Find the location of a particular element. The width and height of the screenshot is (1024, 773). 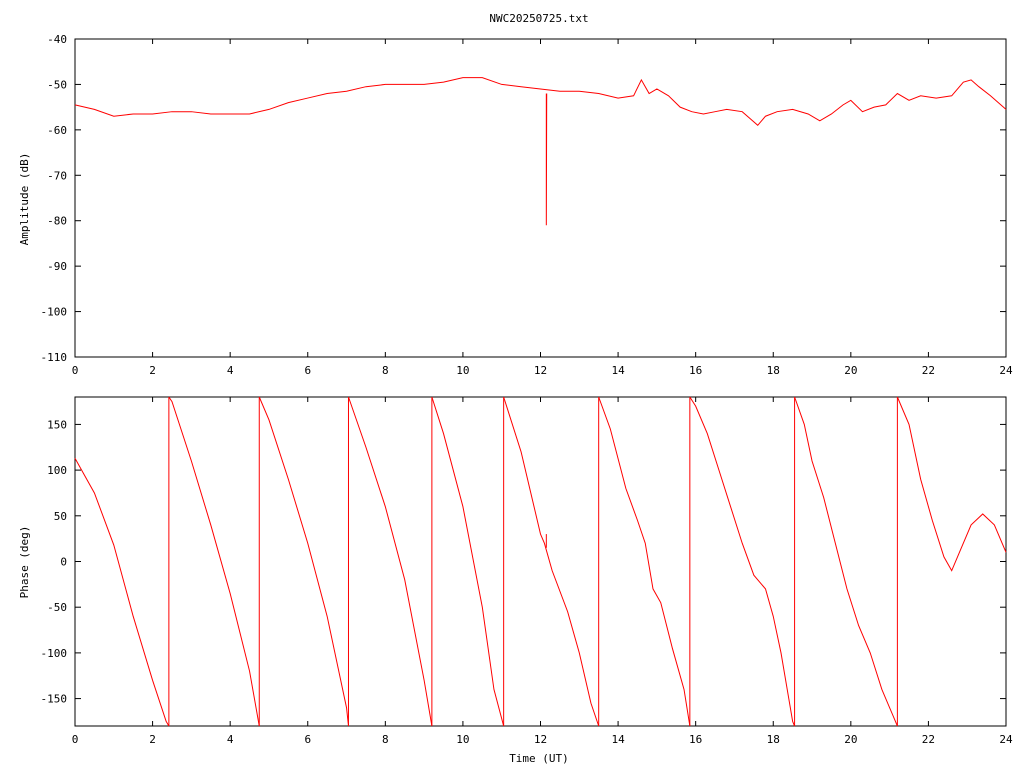

y-tick-label: -90 is located at coordinates (57, 266).